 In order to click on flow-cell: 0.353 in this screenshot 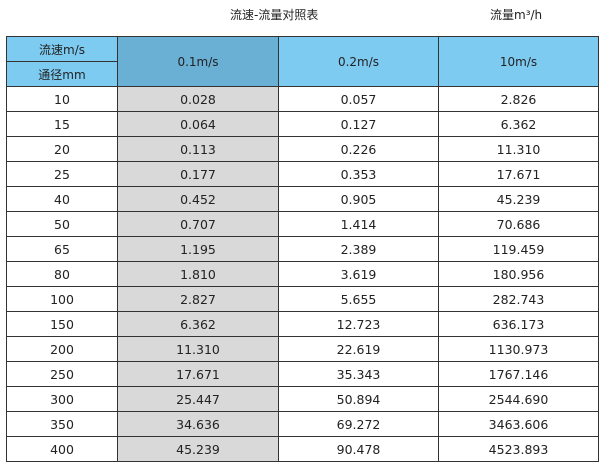, I will do `click(358, 174)`.